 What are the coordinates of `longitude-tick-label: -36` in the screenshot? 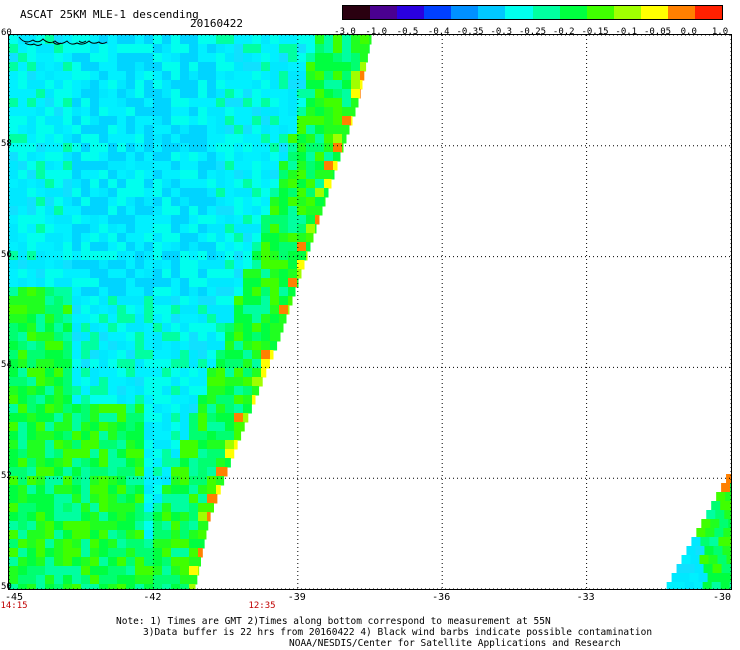 It's located at (441, 597).